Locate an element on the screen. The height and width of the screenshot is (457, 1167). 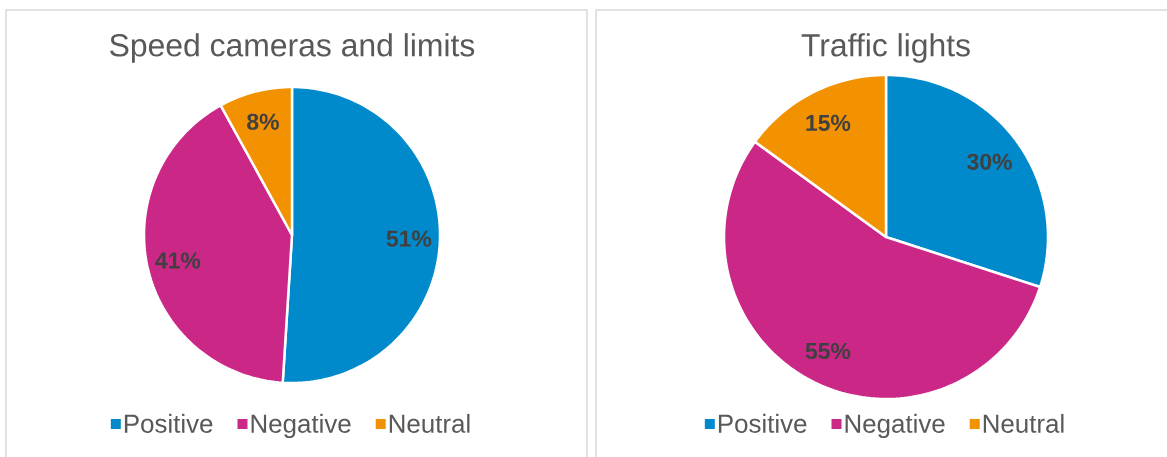
data-label: 55% is located at coordinates (828, 351).